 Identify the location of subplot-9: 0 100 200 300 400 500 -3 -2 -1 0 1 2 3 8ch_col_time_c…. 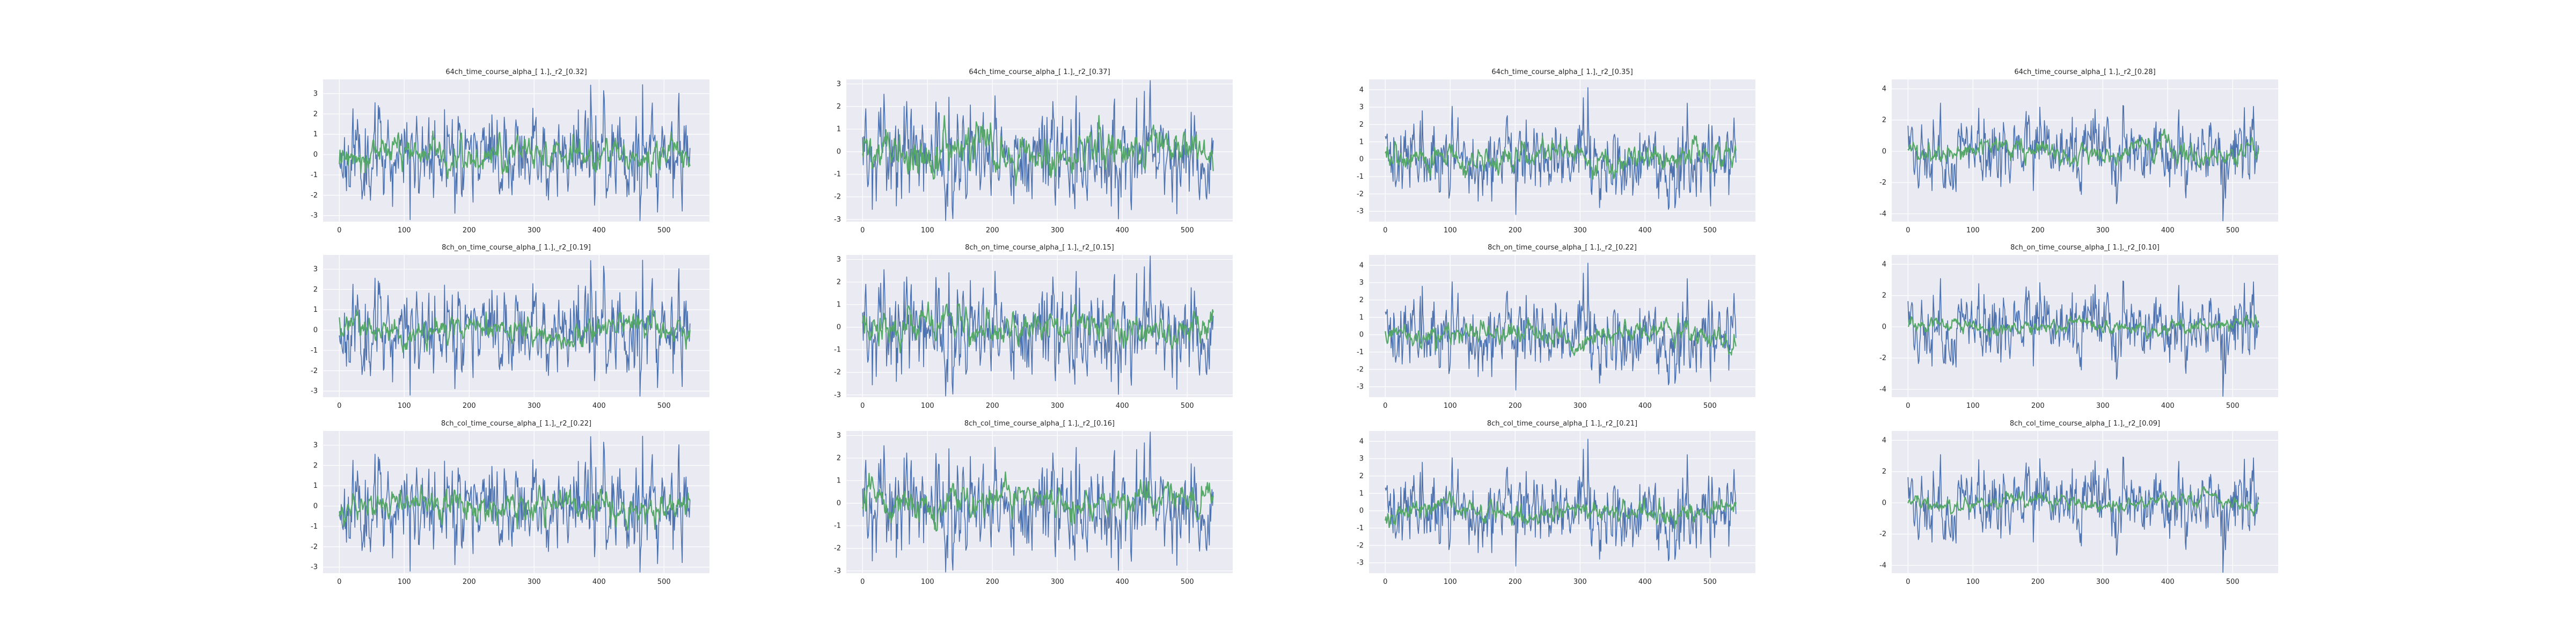
(510, 503).